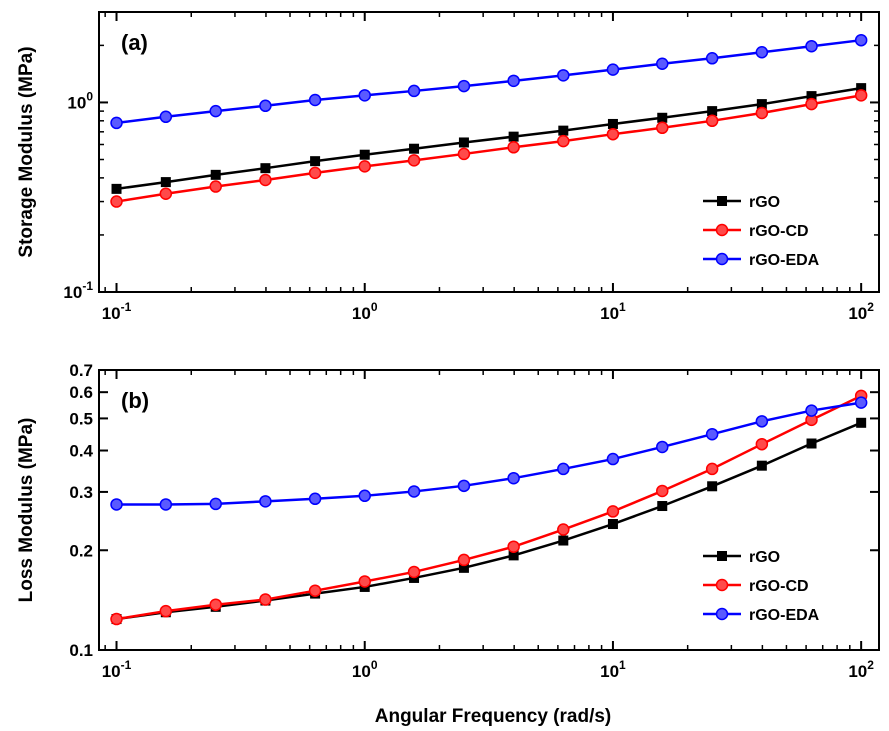  Describe the element at coordinates (613, 669) in the screenshot. I see `x-tick-label: 10¹` at that location.